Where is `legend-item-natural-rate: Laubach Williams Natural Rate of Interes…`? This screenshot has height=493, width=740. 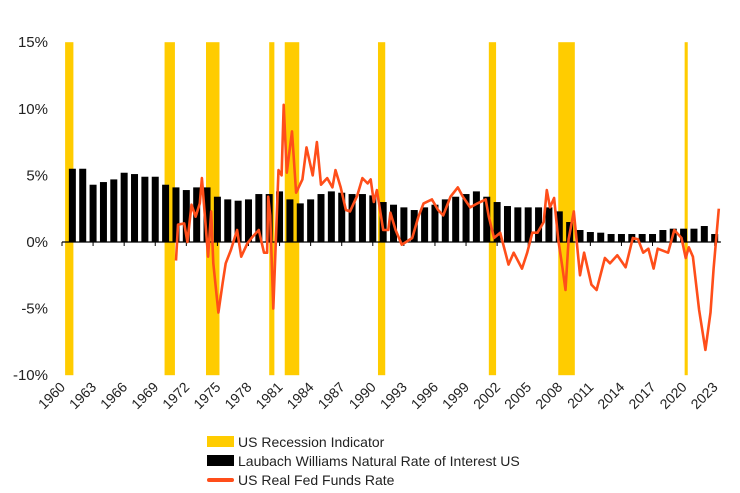
legend-item-natural-rate: Laubach Williams Natural Rate of Interes… is located at coordinates (363, 460).